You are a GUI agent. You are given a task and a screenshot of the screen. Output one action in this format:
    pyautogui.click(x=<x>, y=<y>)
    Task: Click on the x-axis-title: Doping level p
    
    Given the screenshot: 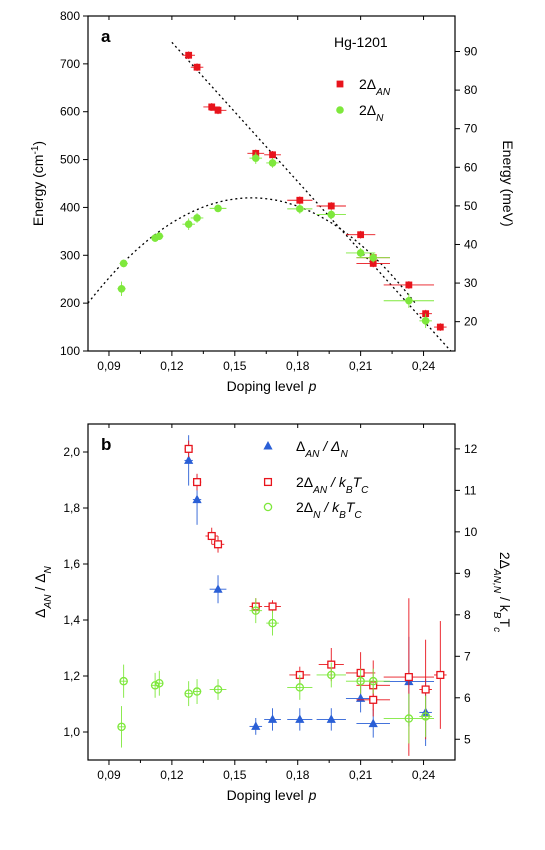 What is the action you would take?
    pyautogui.click(x=272, y=386)
    